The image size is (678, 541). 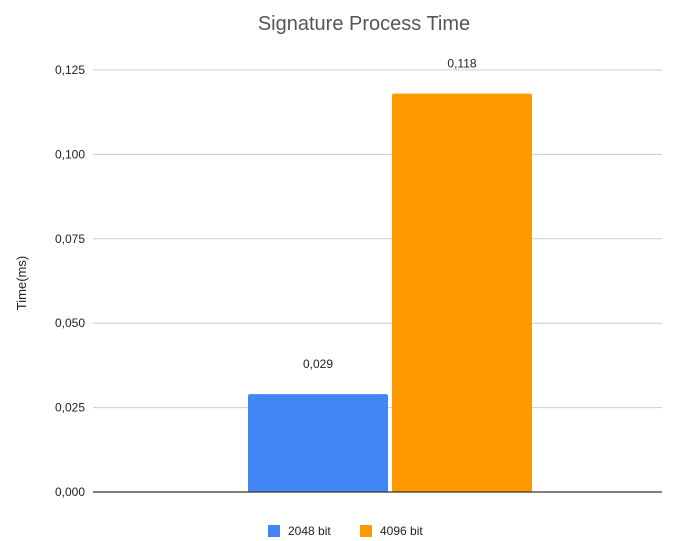 I want to click on y-tick-label: 0,125, so click(x=70, y=70).